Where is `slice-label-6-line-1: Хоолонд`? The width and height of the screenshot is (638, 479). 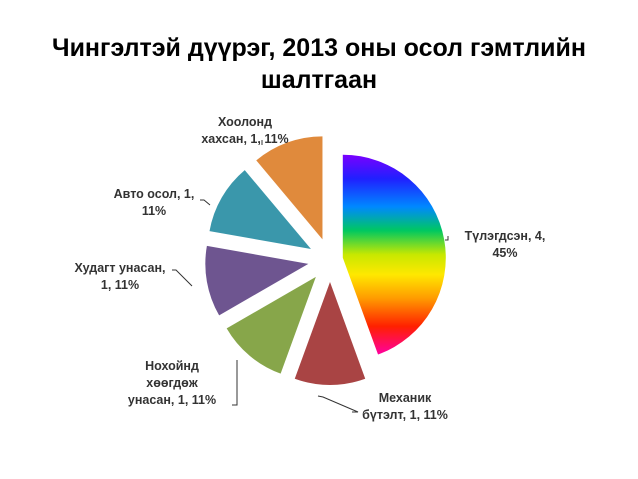 slice-label-6-line-1: Хоолонд is located at coordinates (245, 122).